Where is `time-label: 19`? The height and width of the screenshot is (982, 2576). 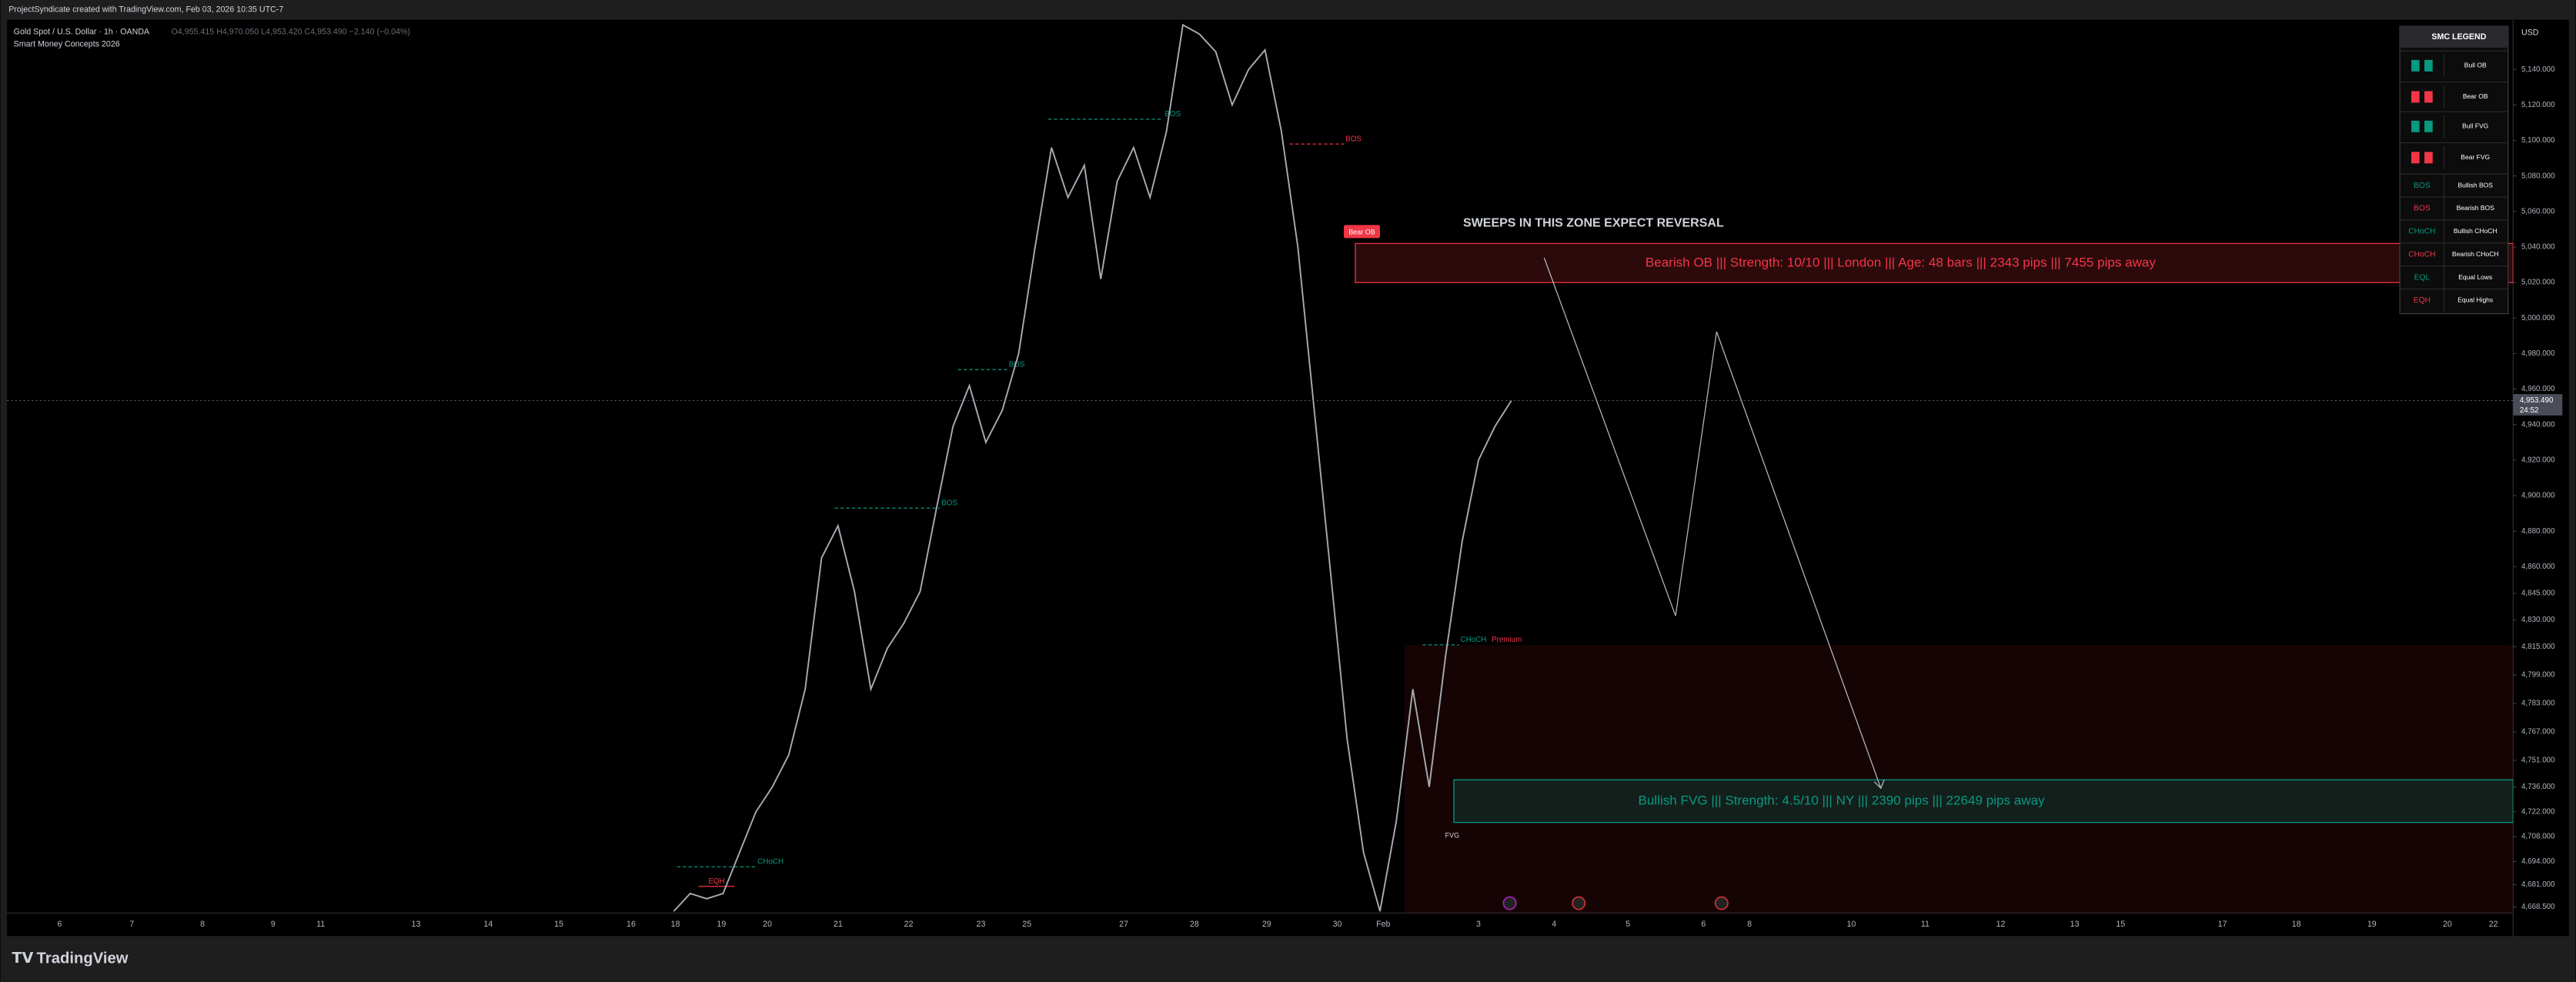 time-label: 19 is located at coordinates (2372, 924).